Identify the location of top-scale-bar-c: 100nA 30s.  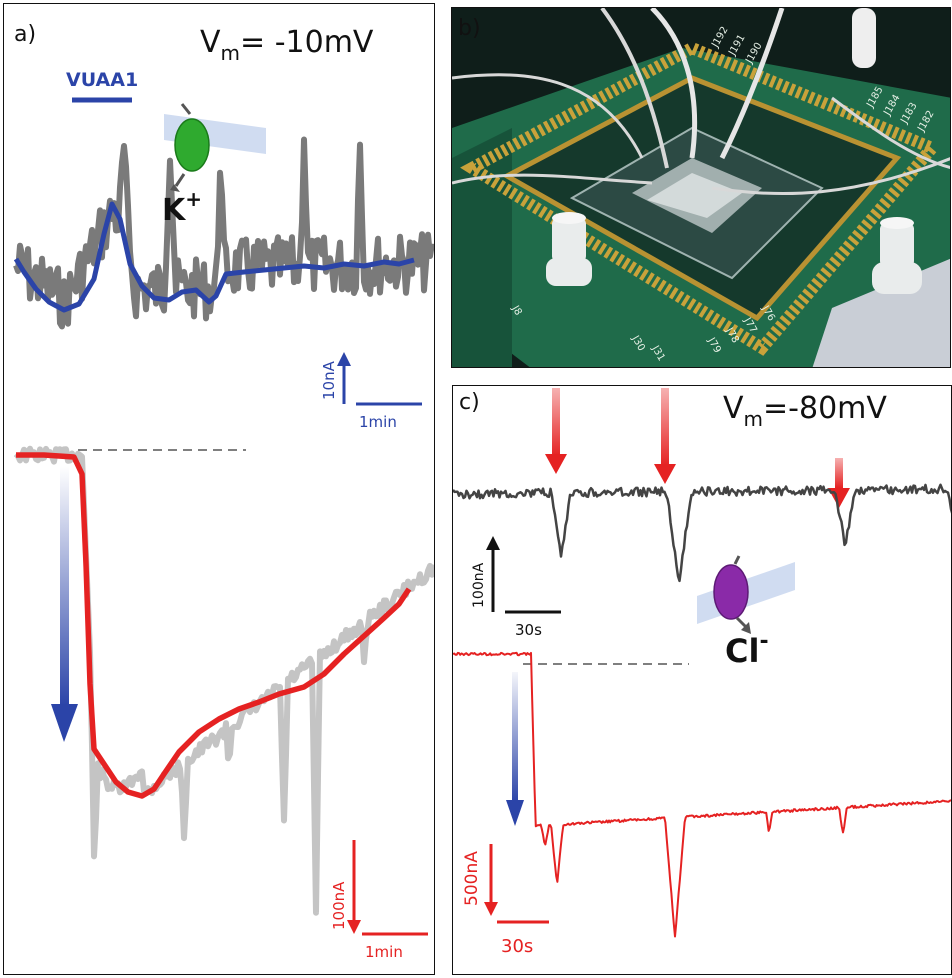
(516, 587).